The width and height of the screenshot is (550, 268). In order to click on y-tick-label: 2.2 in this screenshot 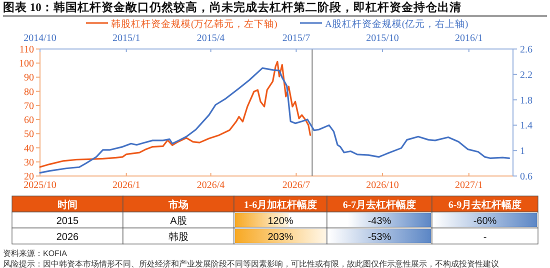, I will do `click(526, 75)`.